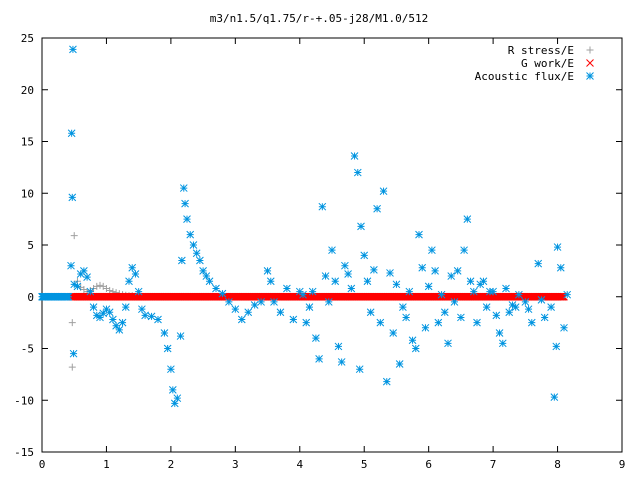 The width and height of the screenshot is (640, 480). What do you see at coordinates (364, 464) in the screenshot?
I see `x-tick-label: 5` at bounding box center [364, 464].